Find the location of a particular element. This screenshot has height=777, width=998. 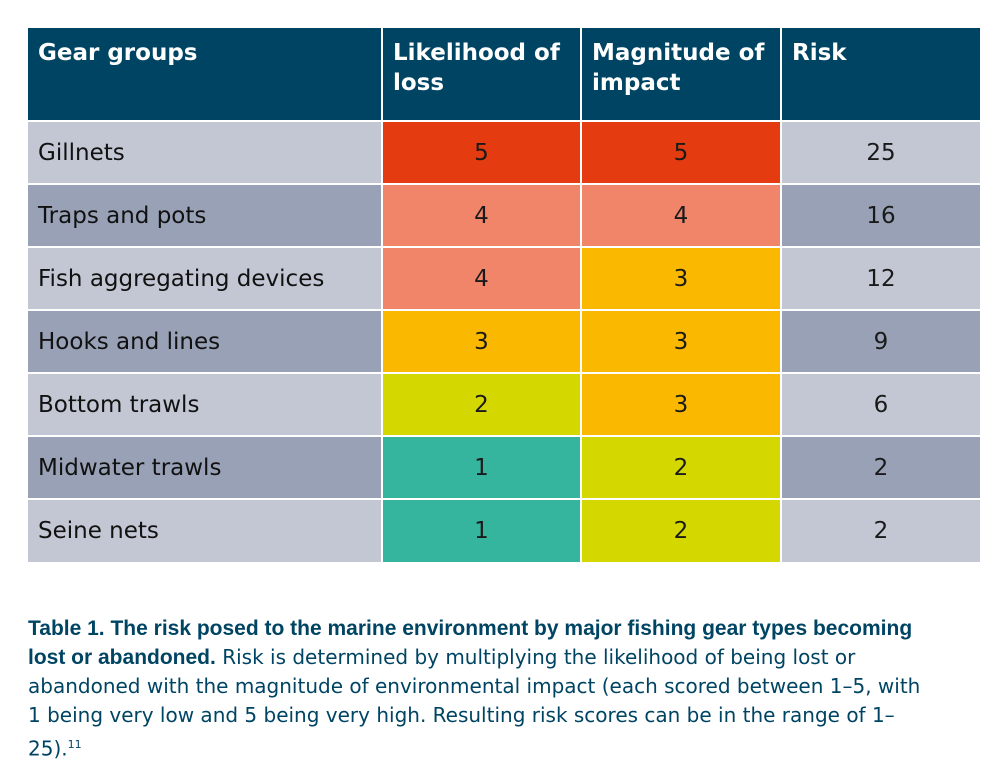

table-row: Hooks and lines 3 3 9 is located at coordinates (504, 341).